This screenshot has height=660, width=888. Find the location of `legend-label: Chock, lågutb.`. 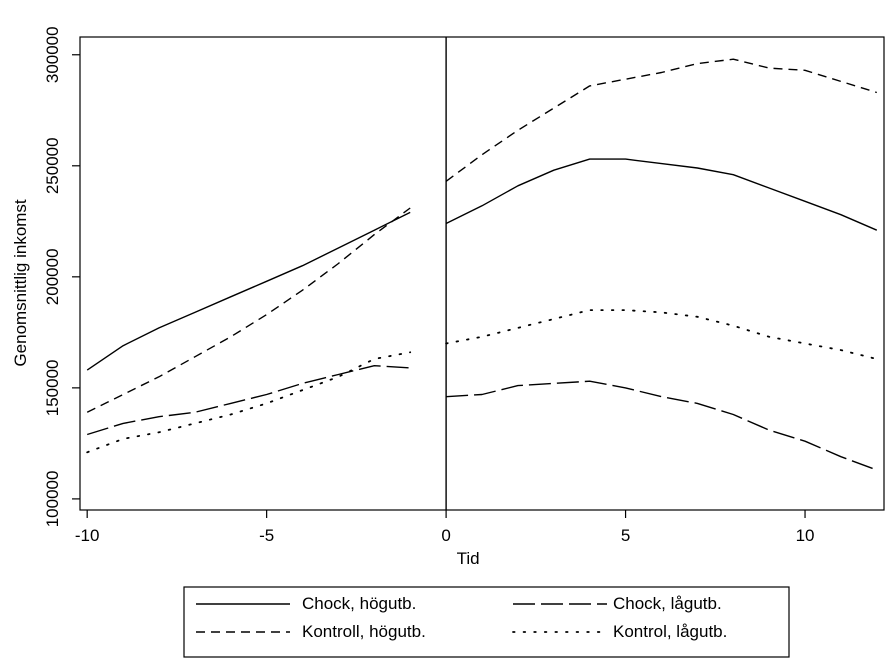

legend-label: Chock, lågutb. is located at coordinates (667, 603).